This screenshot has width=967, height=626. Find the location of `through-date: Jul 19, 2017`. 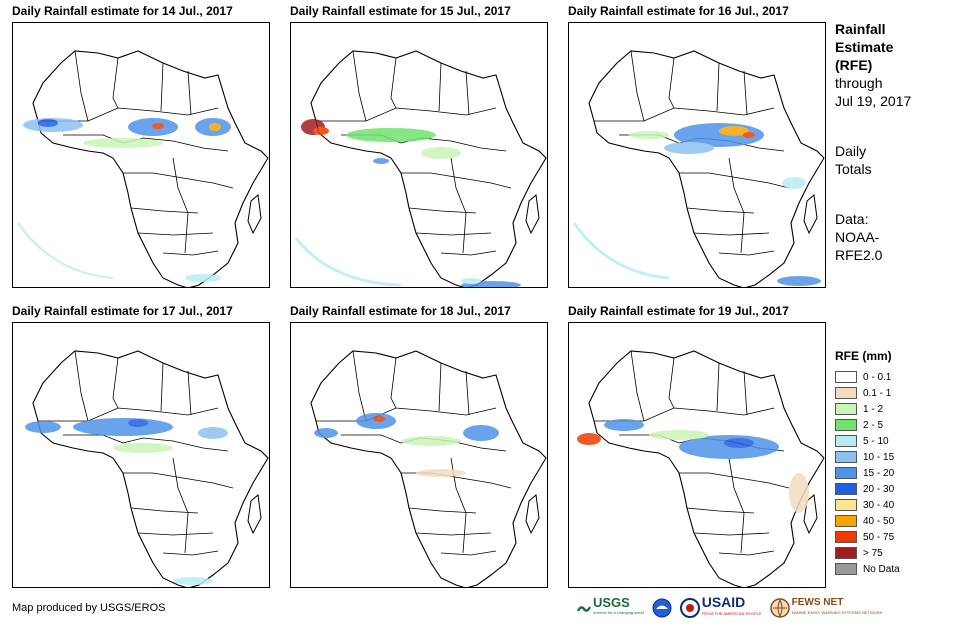

through-date: Jul 19, 2017 is located at coordinates (873, 101).